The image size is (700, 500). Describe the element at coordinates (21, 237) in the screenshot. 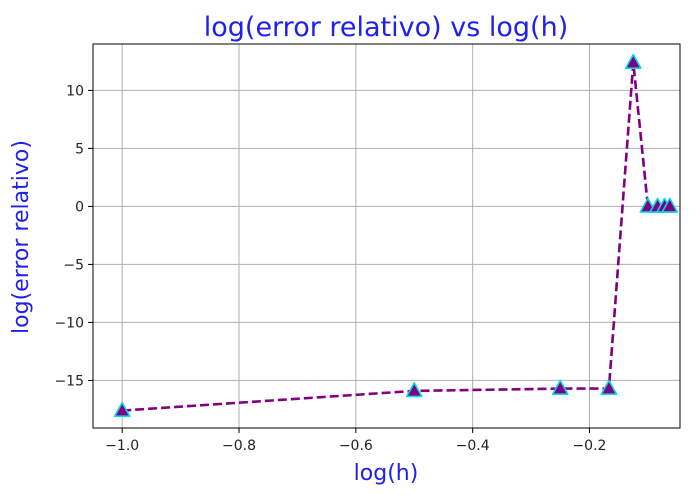

I see `y-axis-label: log(error relativo)` at that location.